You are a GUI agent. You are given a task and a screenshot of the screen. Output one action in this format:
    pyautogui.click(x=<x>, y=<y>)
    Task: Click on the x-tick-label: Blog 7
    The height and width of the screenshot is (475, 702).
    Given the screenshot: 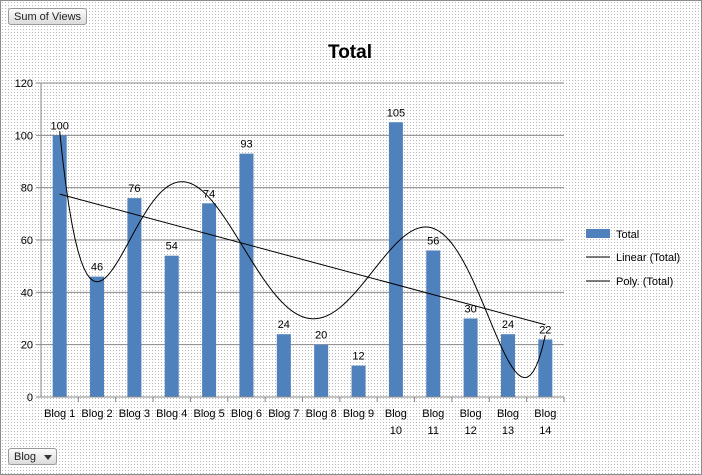 What is the action you would take?
    pyautogui.click(x=283, y=414)
    